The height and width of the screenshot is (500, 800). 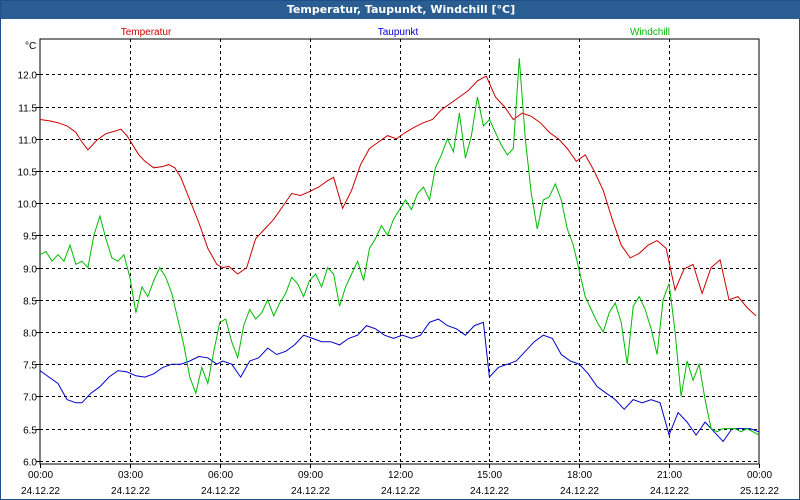 What do you see at coordinates (28, 205) in the screenshot?
I see `y-tick-label: 10.0` at bounding box center [28, 205].